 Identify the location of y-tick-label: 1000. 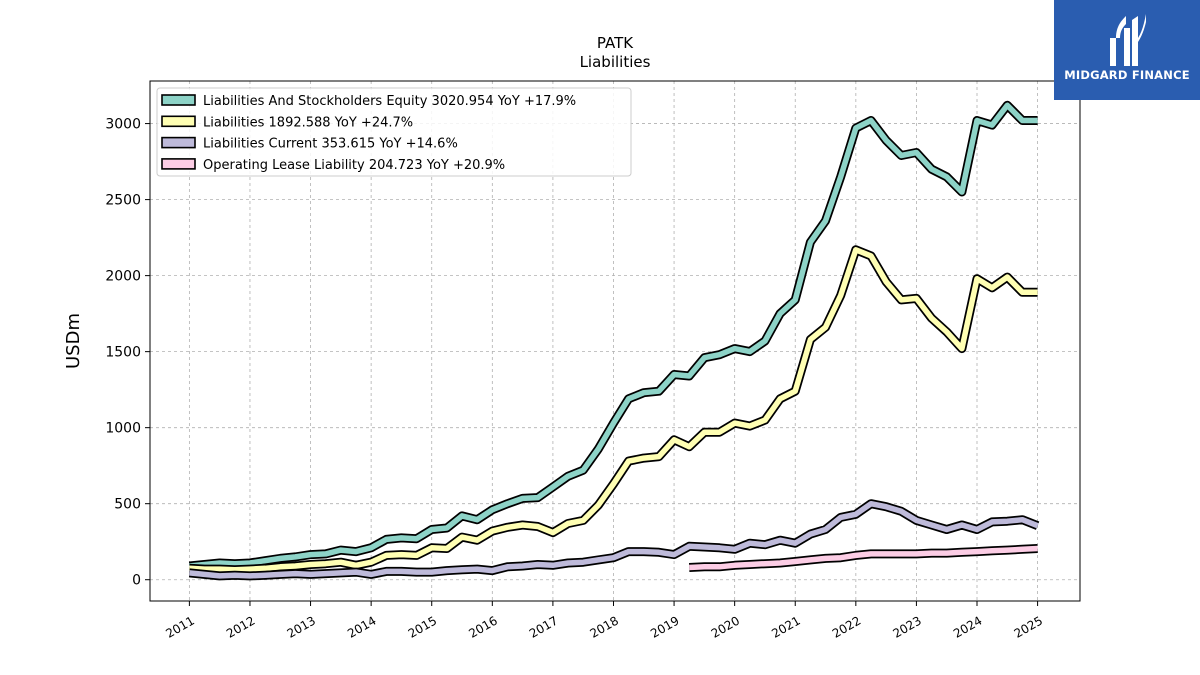
(123, 429).